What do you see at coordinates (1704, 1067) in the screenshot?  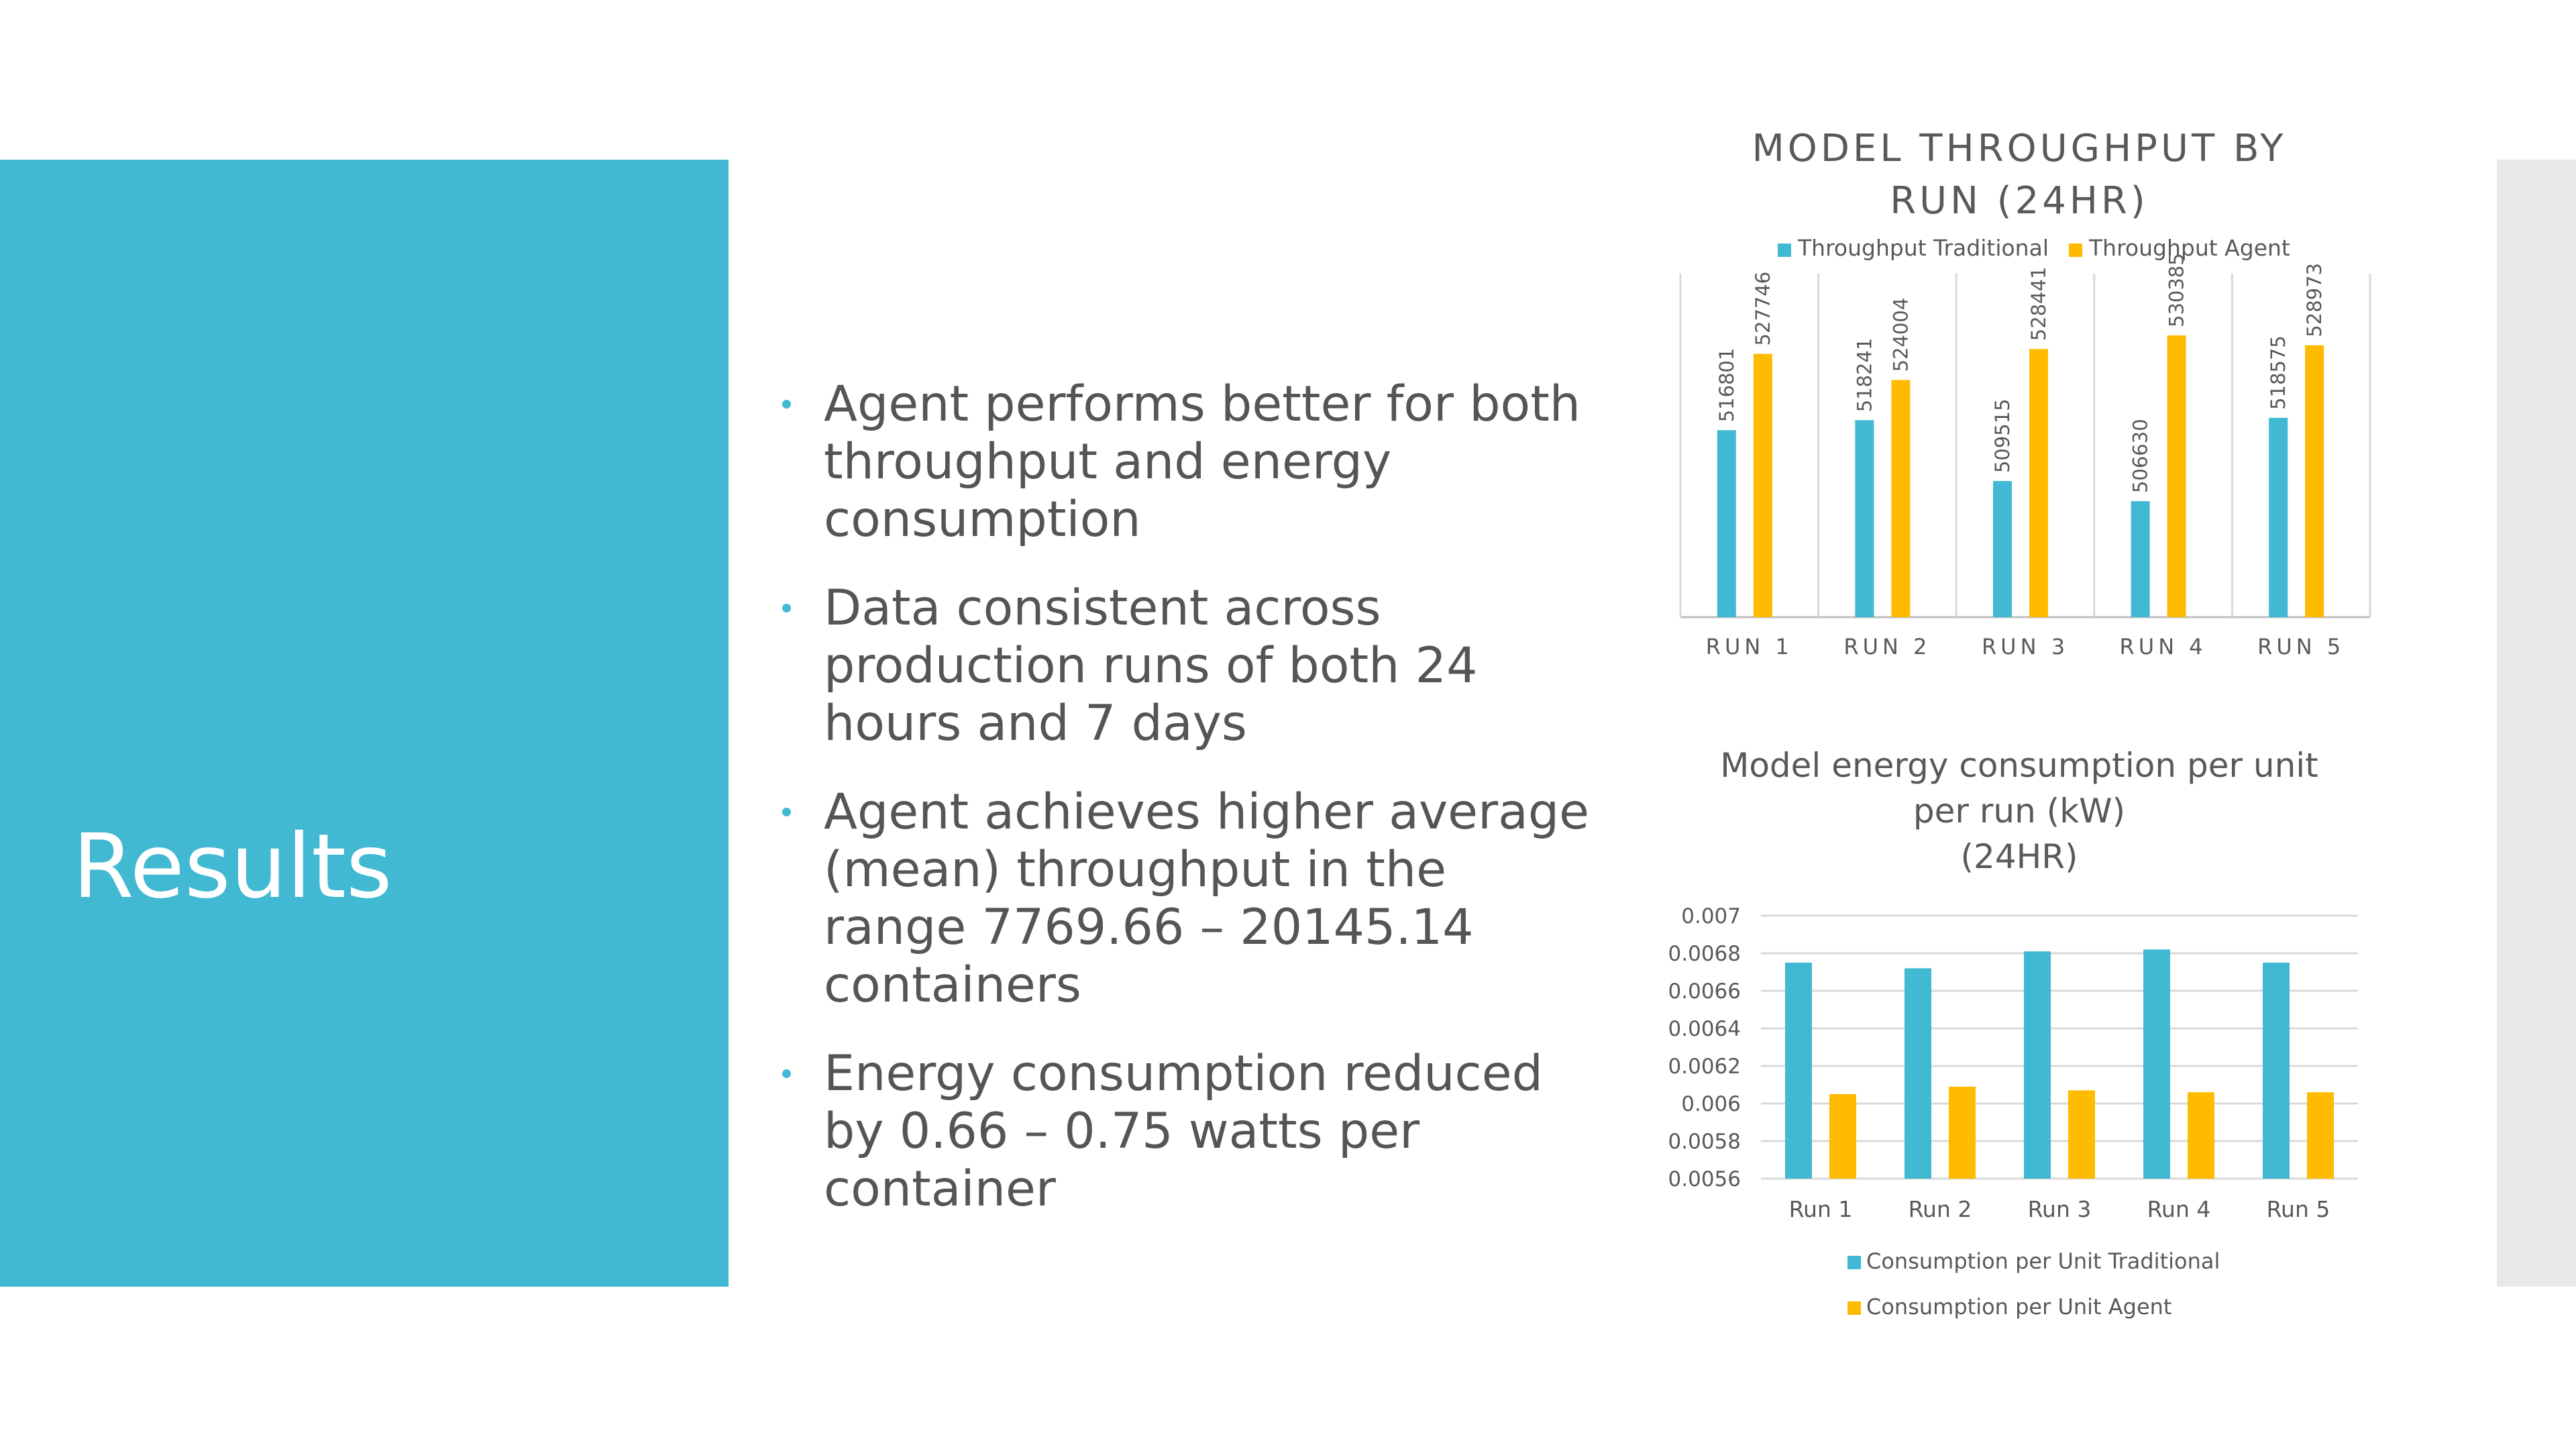 I see `y-tick-label: 0.0062` at bounding box center [1704, 1067].